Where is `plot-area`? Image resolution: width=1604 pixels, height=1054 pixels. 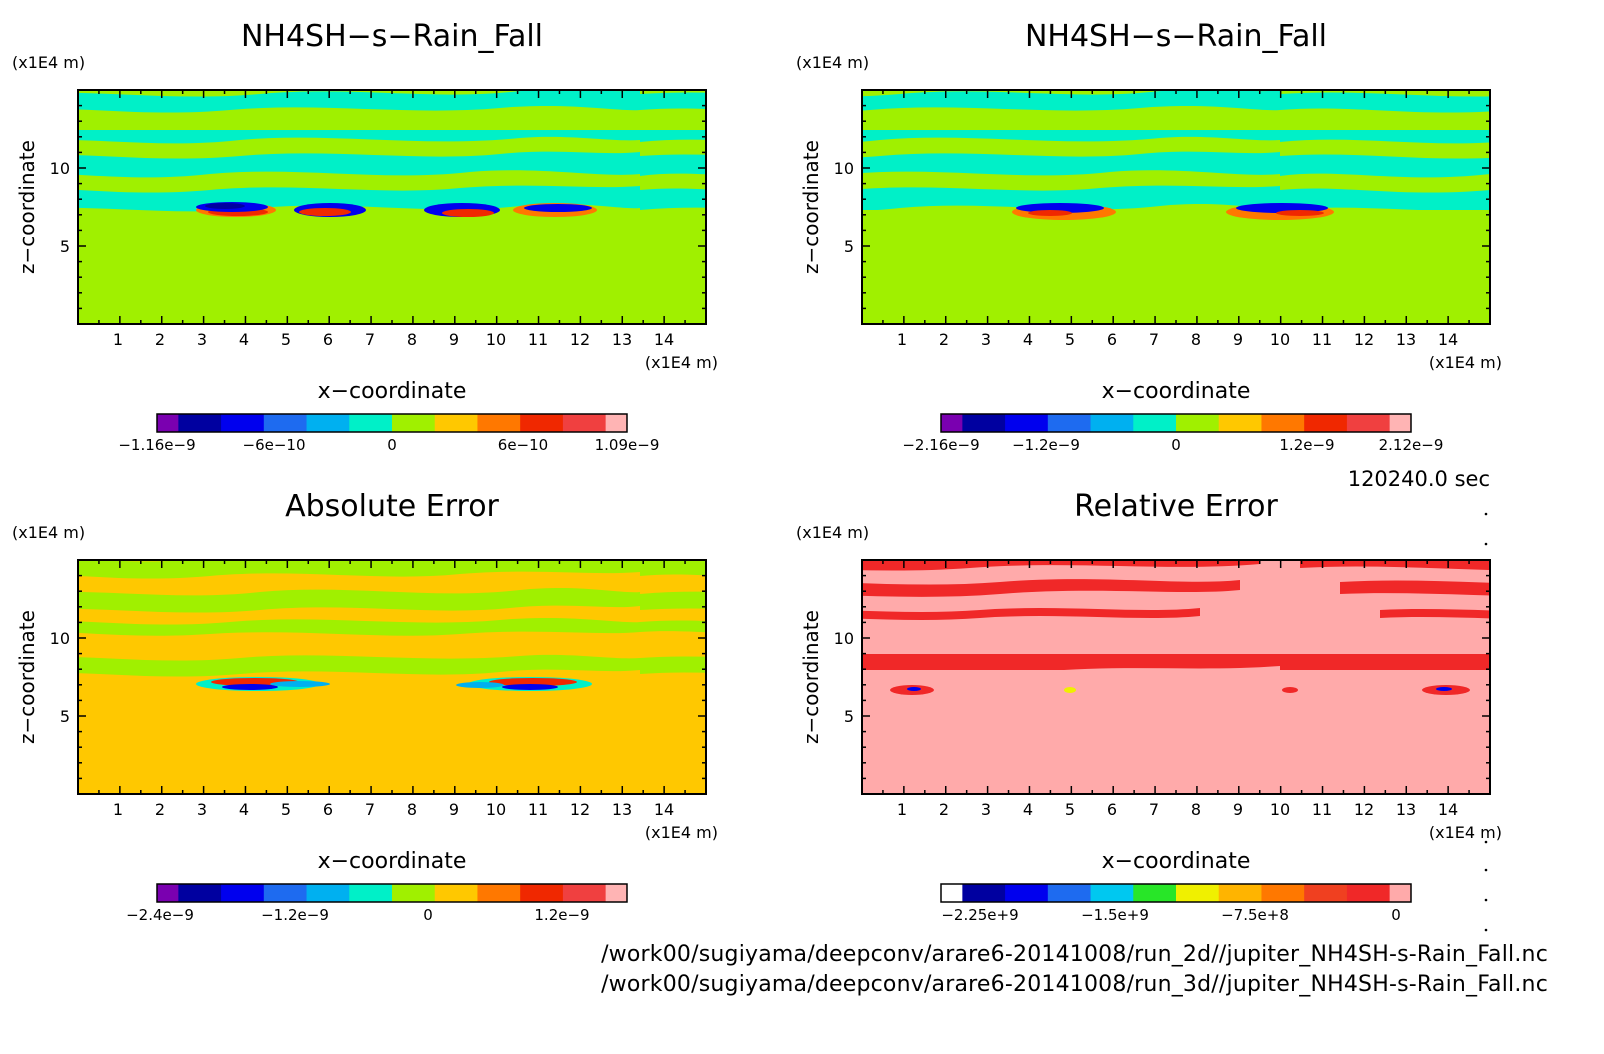 plot-area is located at coordinates (392, 207).